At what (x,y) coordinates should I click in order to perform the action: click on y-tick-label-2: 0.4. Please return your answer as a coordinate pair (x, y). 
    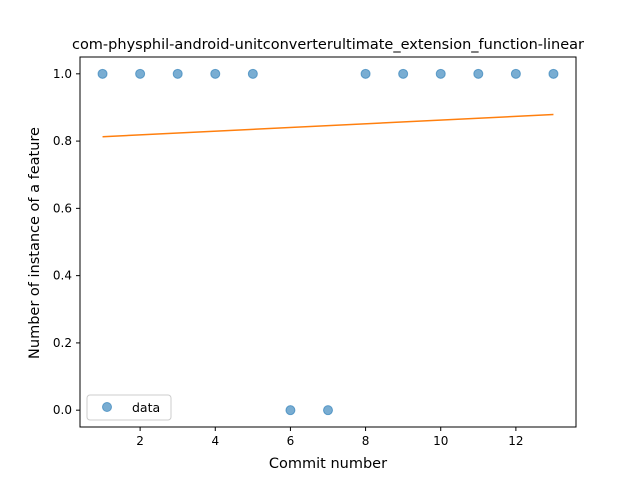
    Looking at the image, I should click on (62, 276).